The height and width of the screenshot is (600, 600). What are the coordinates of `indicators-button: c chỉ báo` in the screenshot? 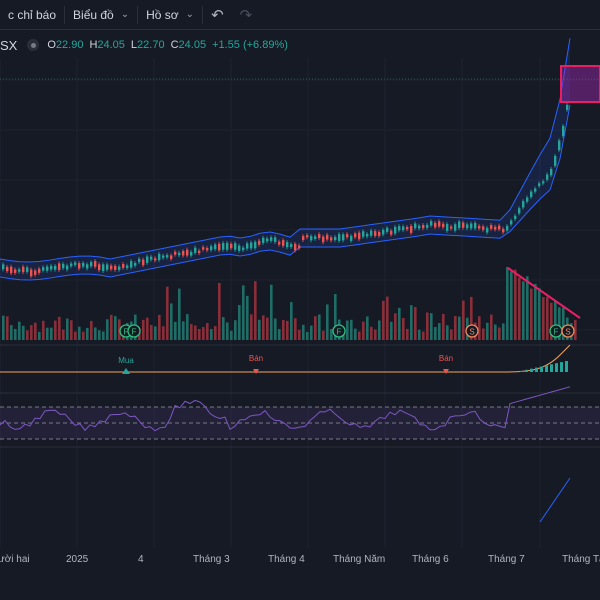 It's located at (32, 15).